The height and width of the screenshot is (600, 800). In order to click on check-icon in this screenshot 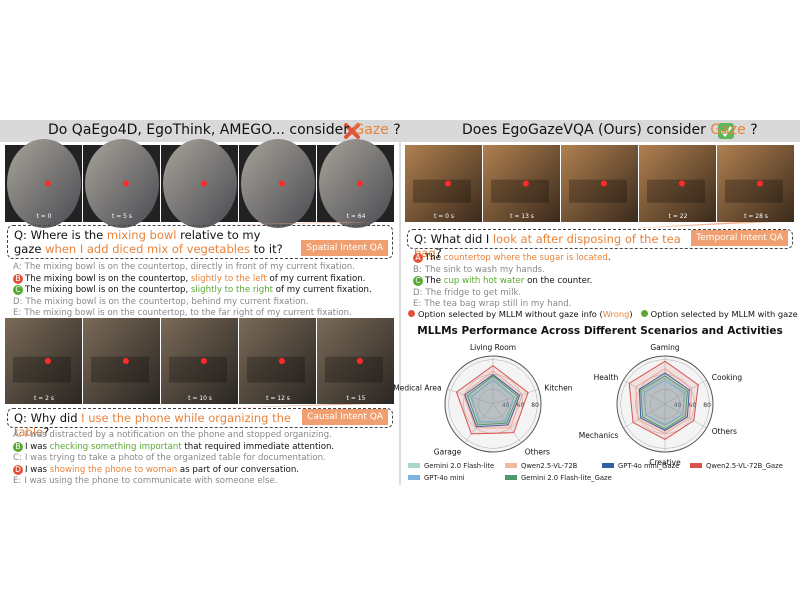, I will do `click(726, 131)`.